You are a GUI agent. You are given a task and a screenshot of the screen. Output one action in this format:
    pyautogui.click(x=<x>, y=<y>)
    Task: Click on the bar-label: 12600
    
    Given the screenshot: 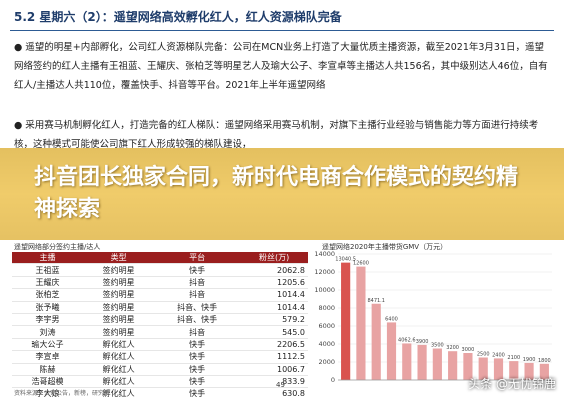 What is the action you would take?
    pyautogui.click(x=361, y=264)
    